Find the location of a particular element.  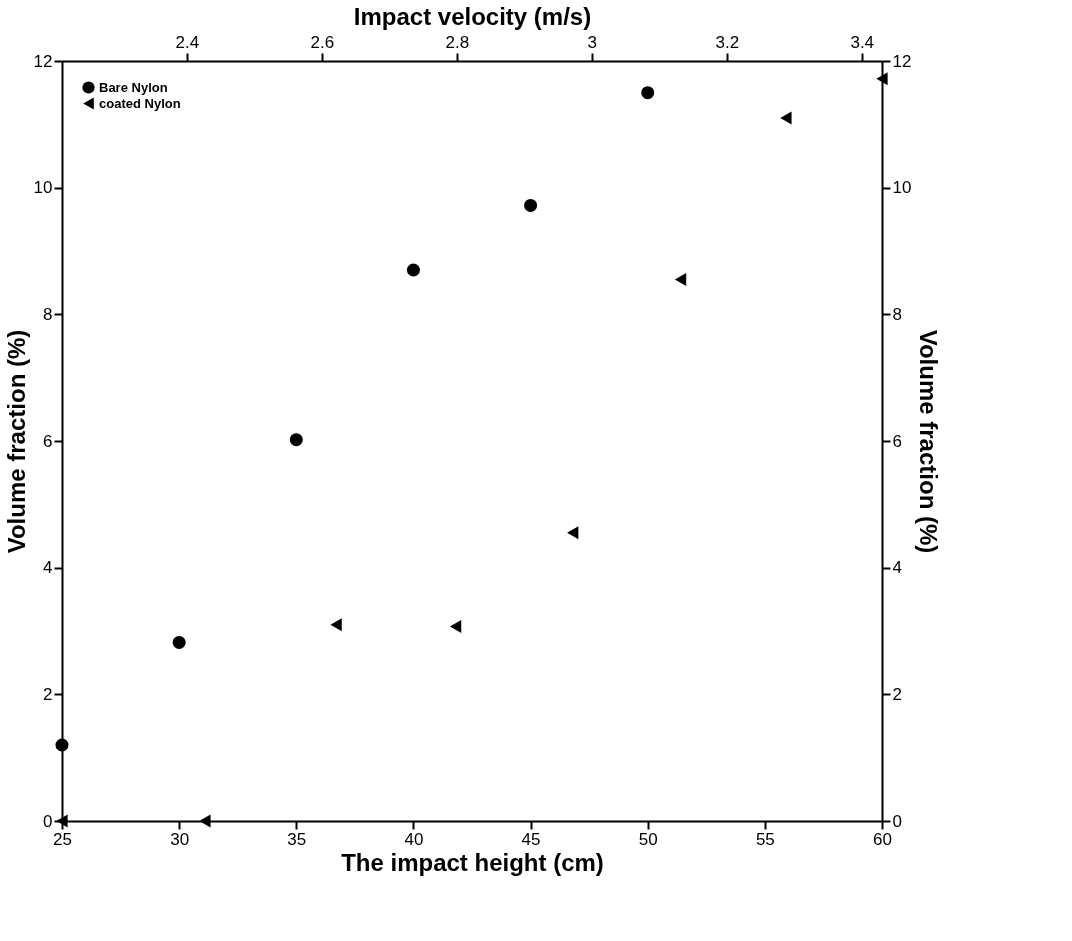

y-tick-label: 6 is located at coordinates (48, 441).